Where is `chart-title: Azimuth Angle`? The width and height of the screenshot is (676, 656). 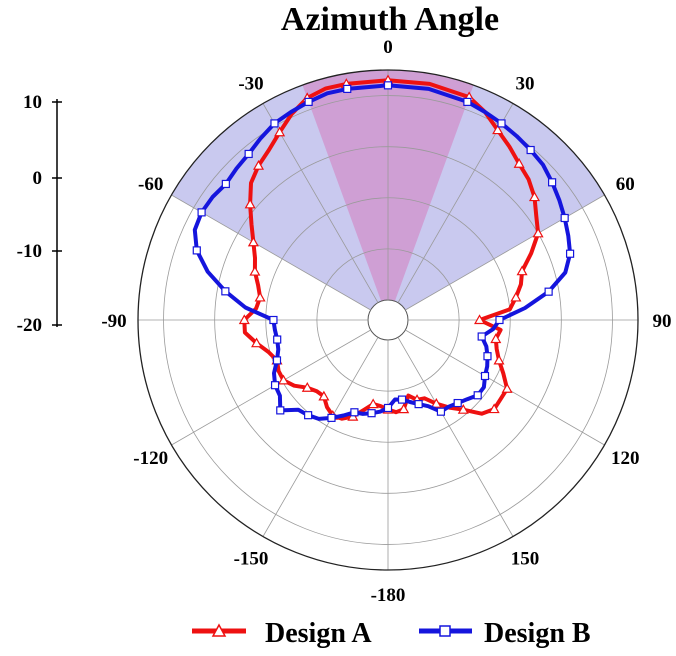
chart-title: Azimuth Angle is located at coordinates (390, 19).